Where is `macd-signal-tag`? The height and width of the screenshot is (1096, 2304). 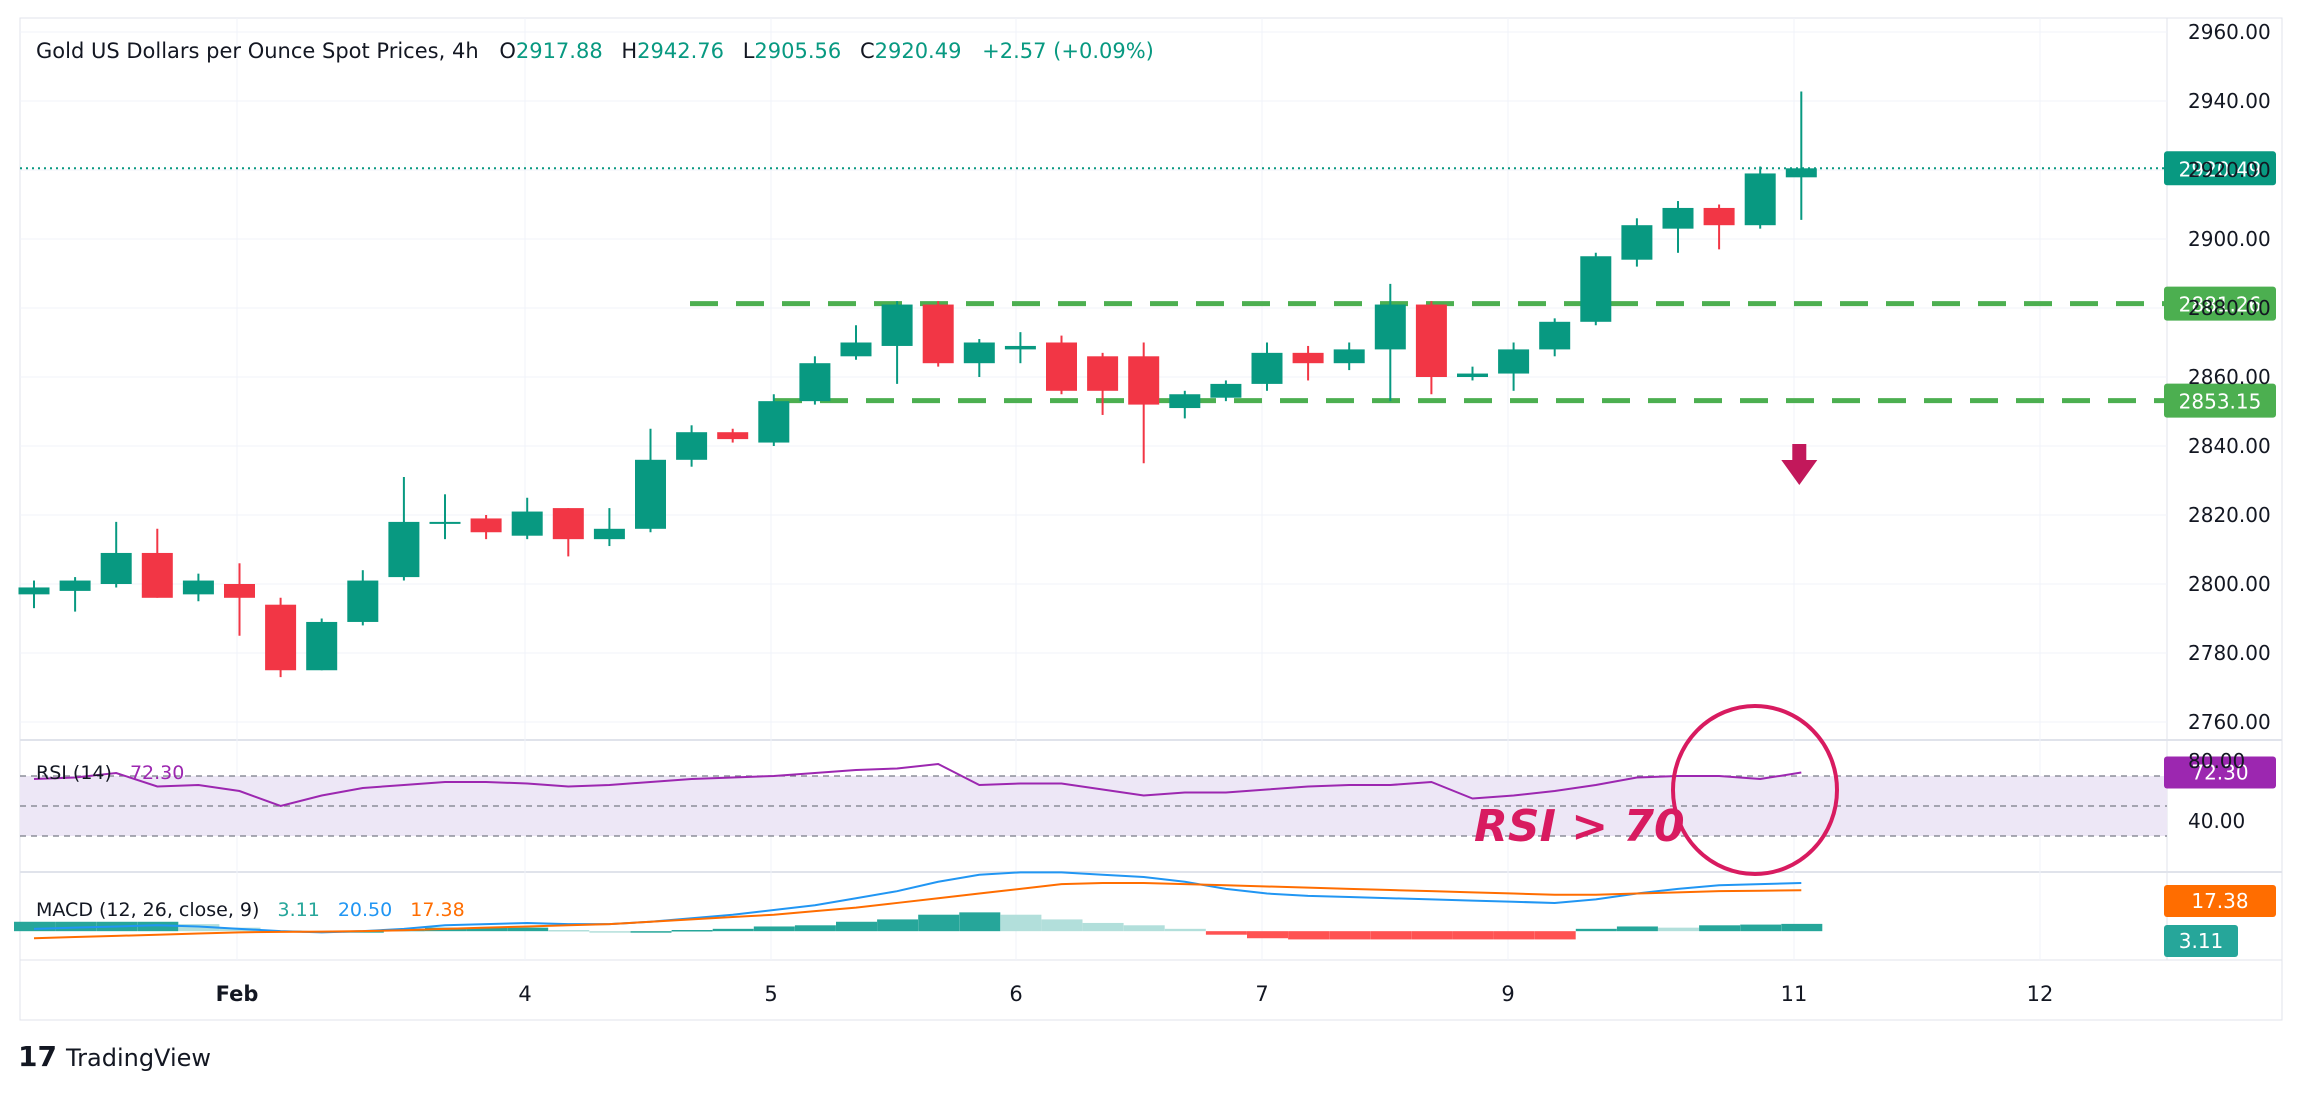 macd-signal-tag is located at coordinates (2220, 901).